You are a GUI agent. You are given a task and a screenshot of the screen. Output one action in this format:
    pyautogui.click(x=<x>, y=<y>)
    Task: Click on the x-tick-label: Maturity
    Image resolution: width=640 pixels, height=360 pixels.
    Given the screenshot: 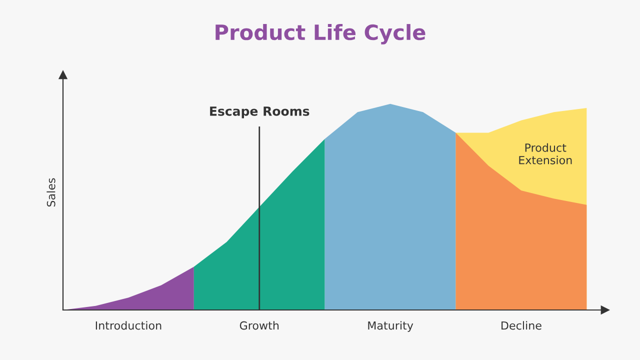 What is the action you would take?
    pyautogui.click(x=391, y=326)
    